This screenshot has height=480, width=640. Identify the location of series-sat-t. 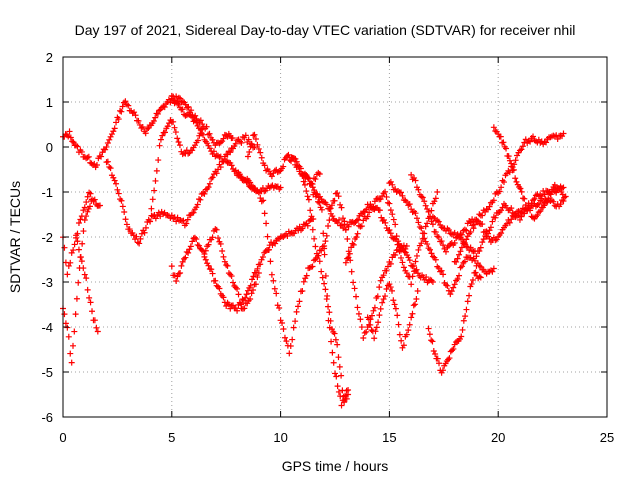
(454, 322).